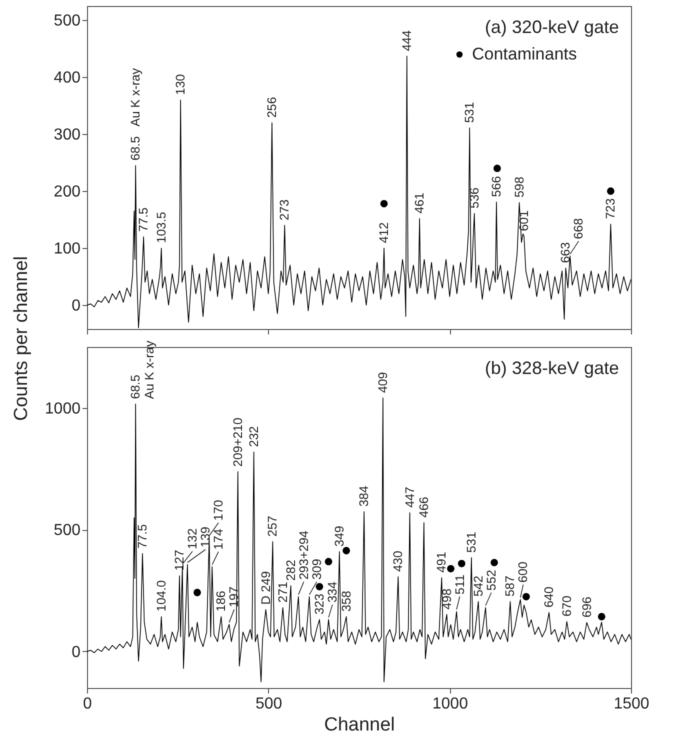  I want to click on annotation: 723, so click(611, 209).